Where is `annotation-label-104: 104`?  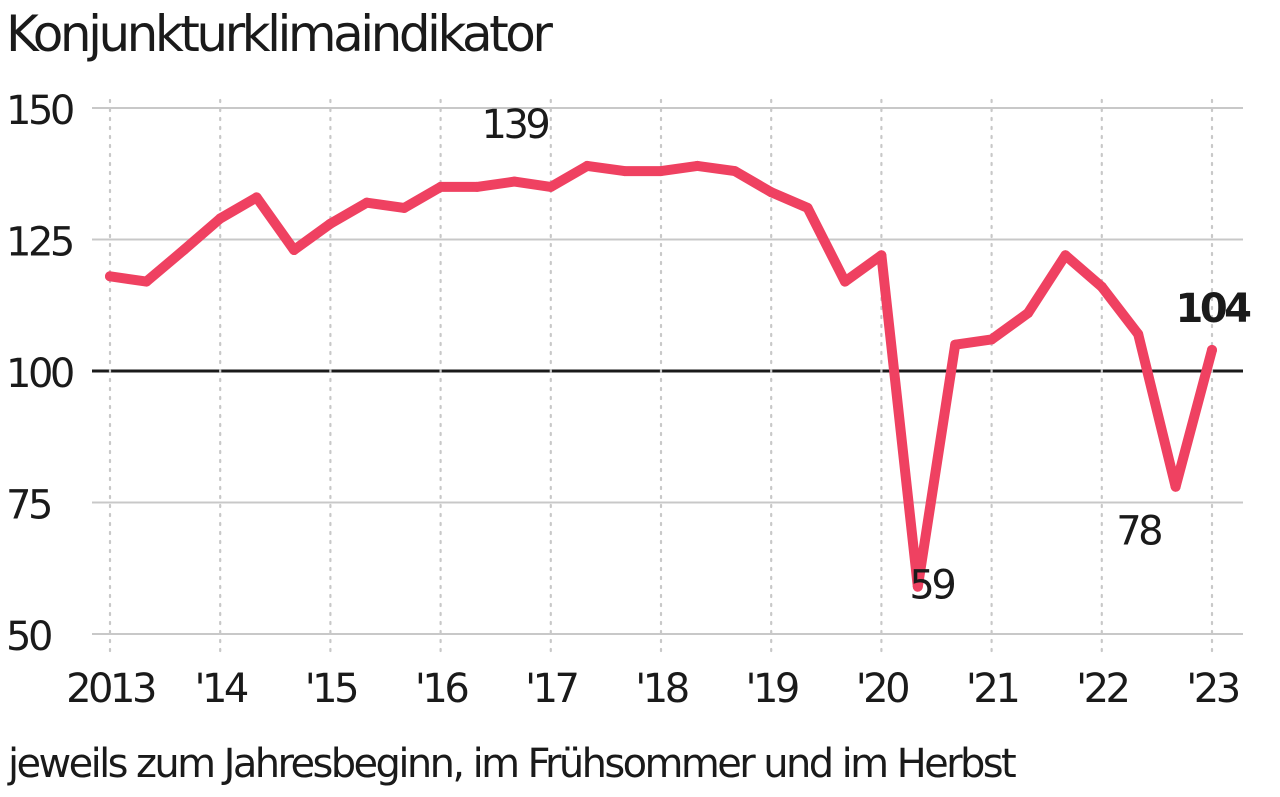 annotation-label-104: 104 is located at coordinates (1213, 309).